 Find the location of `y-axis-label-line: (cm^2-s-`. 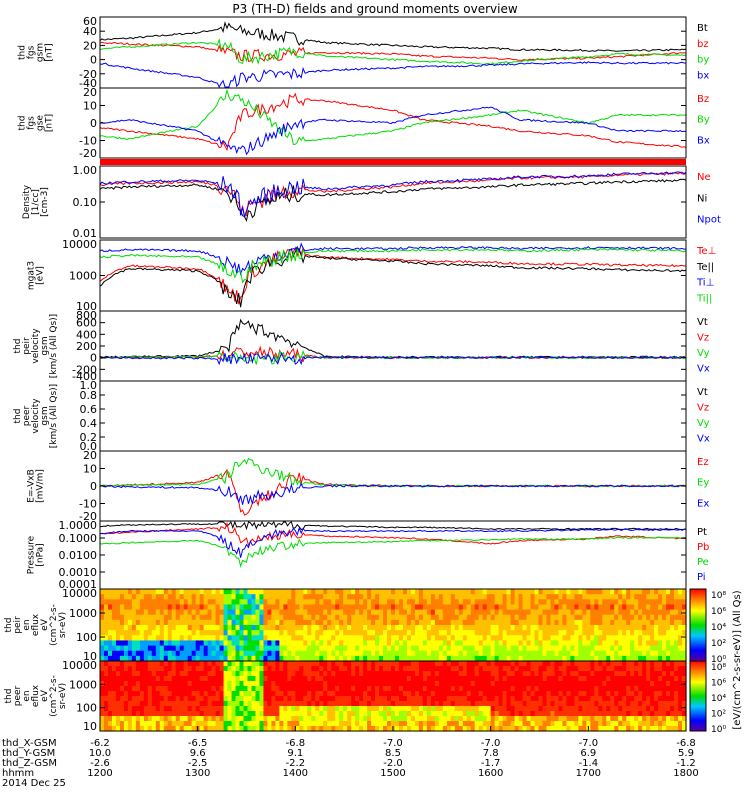

y-axis-label-line: (cm^2-s- is located at coordinates (54, 696).